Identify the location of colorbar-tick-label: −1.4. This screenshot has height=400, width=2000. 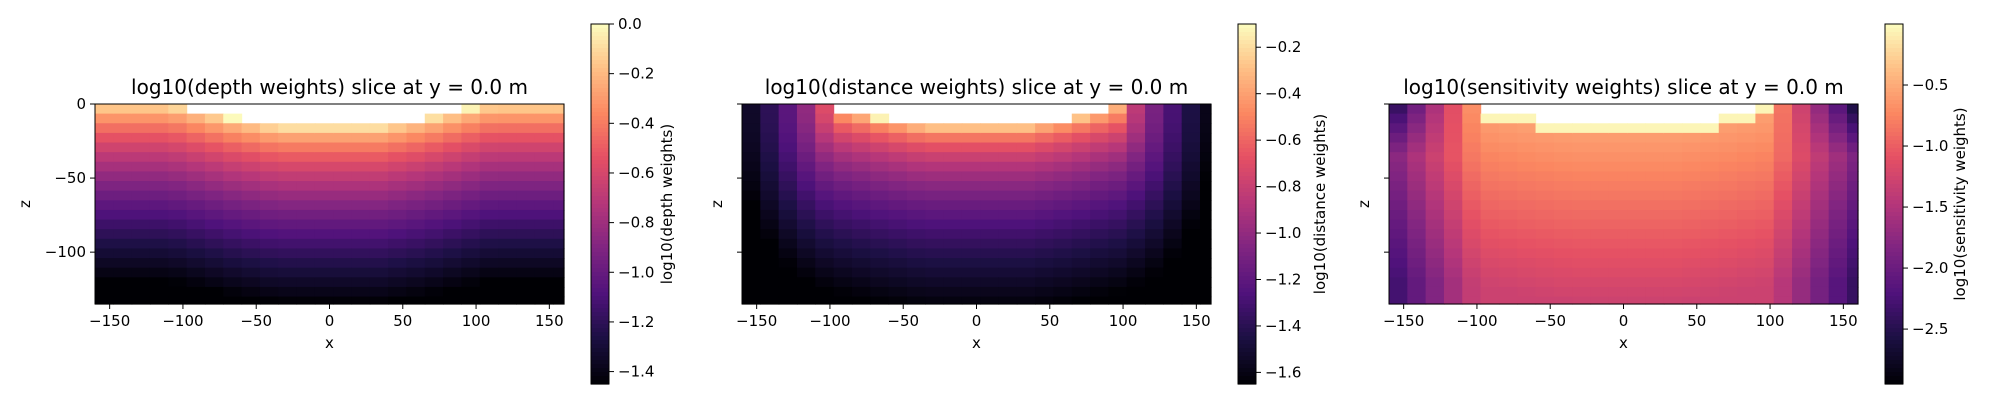
(1283, 326).